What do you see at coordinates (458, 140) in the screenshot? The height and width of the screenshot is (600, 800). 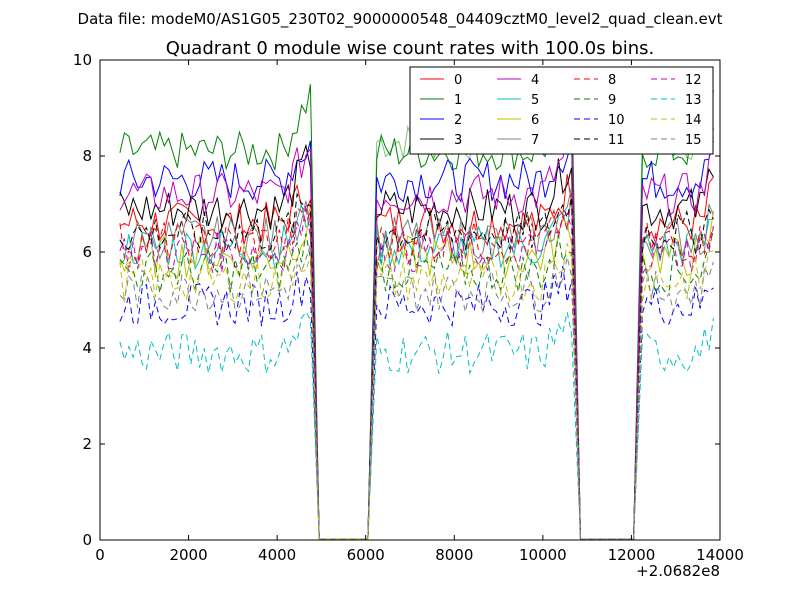 I see `legend-label-3: 3` at bounding box center [458, 140].